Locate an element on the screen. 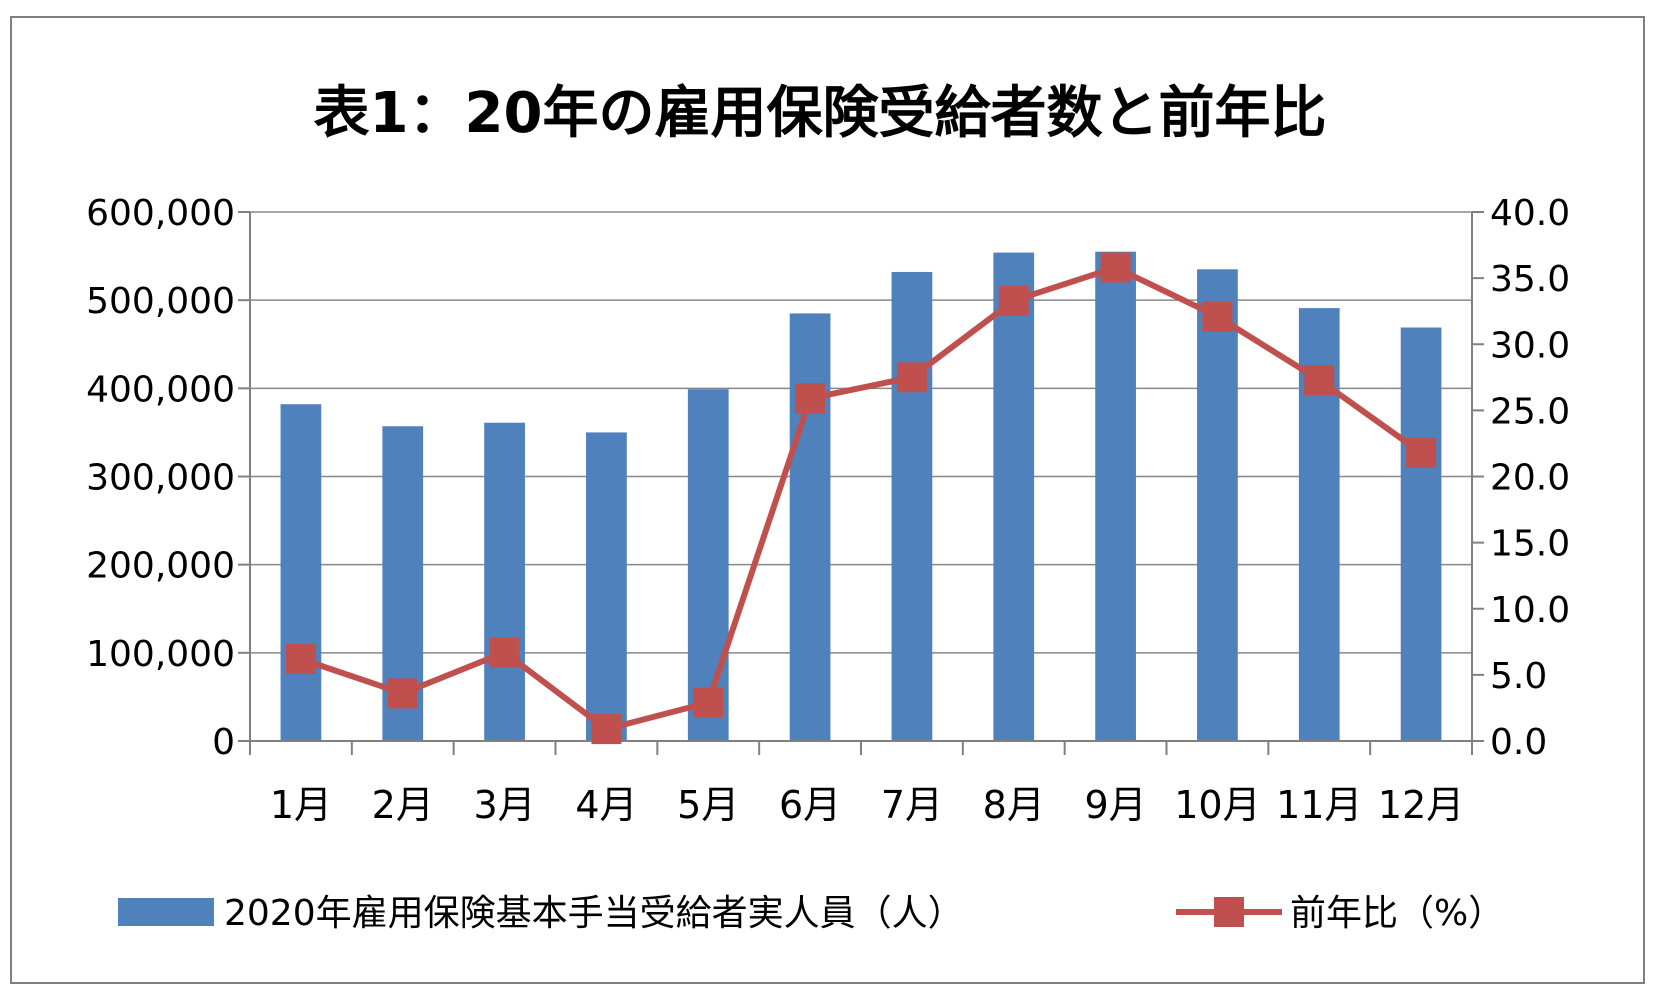 The width and height of the screenshot is (1658, 1000). left-tick-label: 0 is located at coordinates (223, 742).